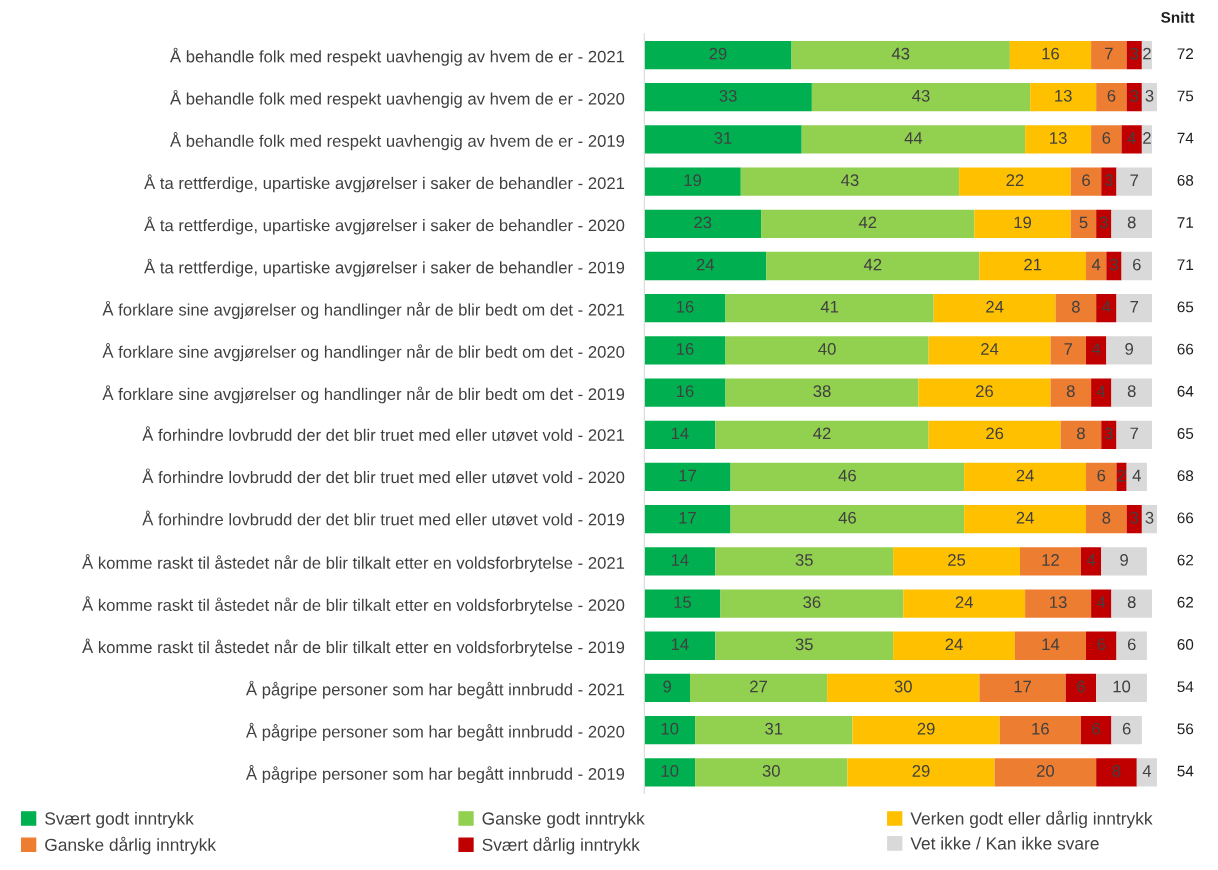  I want to click on y-tick-label: Å forhindre lovbrudd der det blir truet med eller utøvet vold - 2019, so click(383, 518).